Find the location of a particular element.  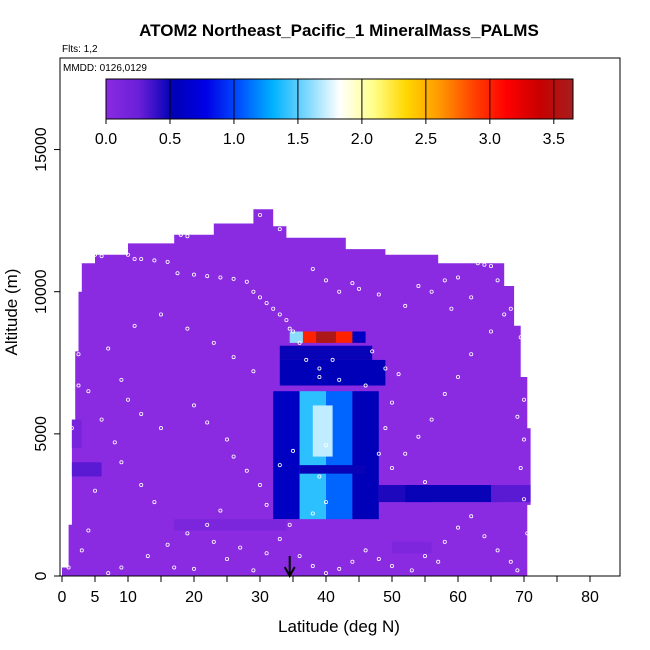

x-tick-label: 80 is located at coordinates (590, 597).